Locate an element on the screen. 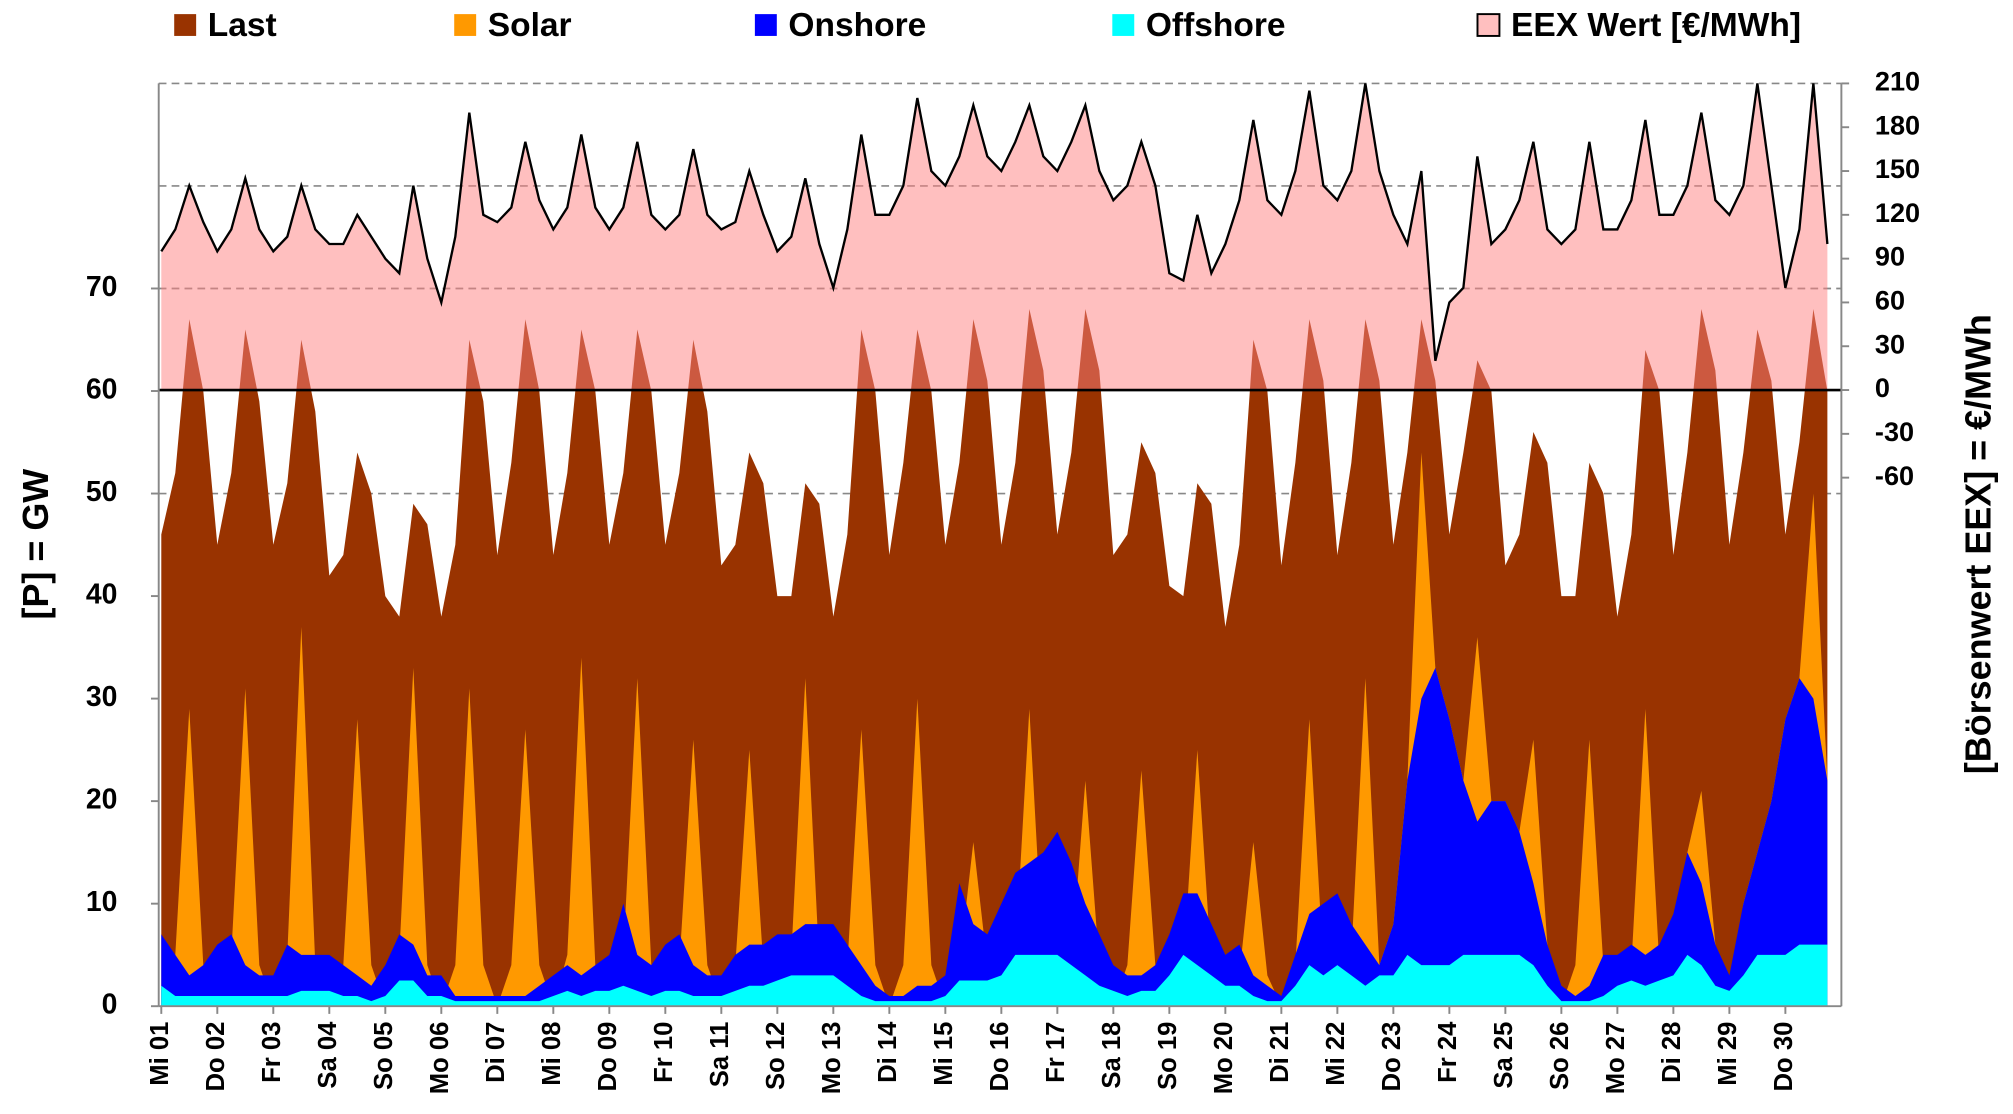  x-tick-label: Mo 06 is located at coordinates (440, 1058).